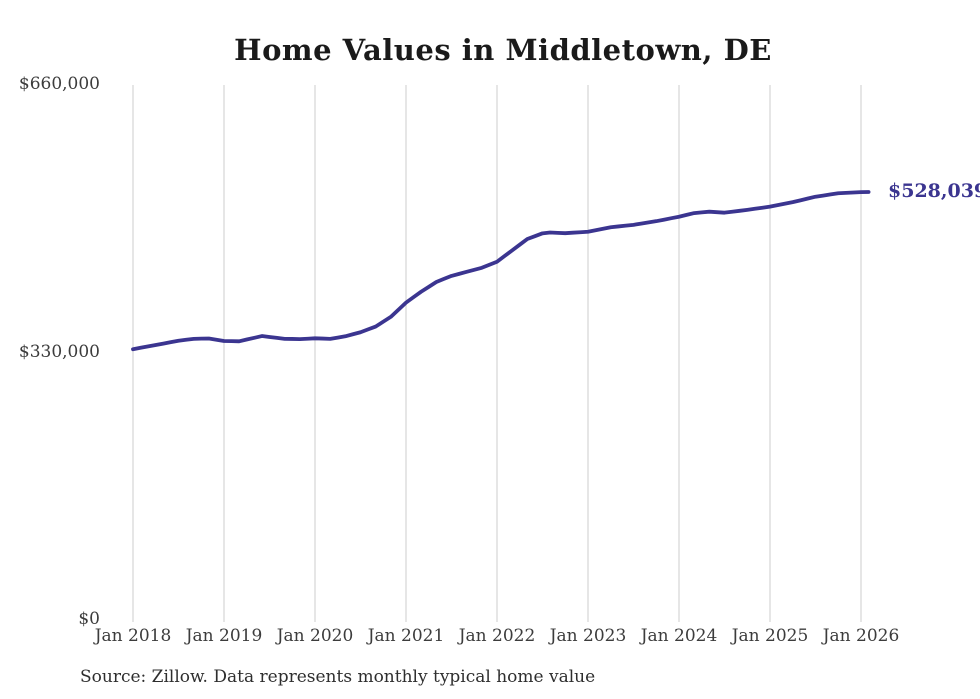  Describe the element at coordinates (133, 636) in the screenshot. I see `x-tick-label: Jan 2018` at that location.